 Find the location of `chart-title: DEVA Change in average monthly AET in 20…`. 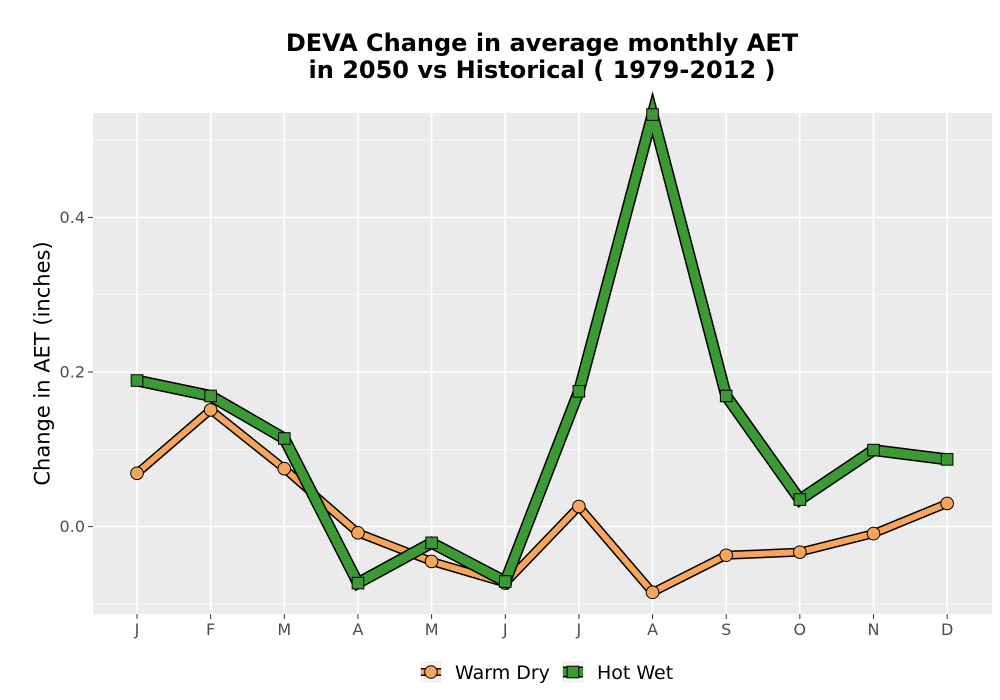

chart-title: DEVA Change in average monthly AET in 20… is located at coordinates (542, 57).